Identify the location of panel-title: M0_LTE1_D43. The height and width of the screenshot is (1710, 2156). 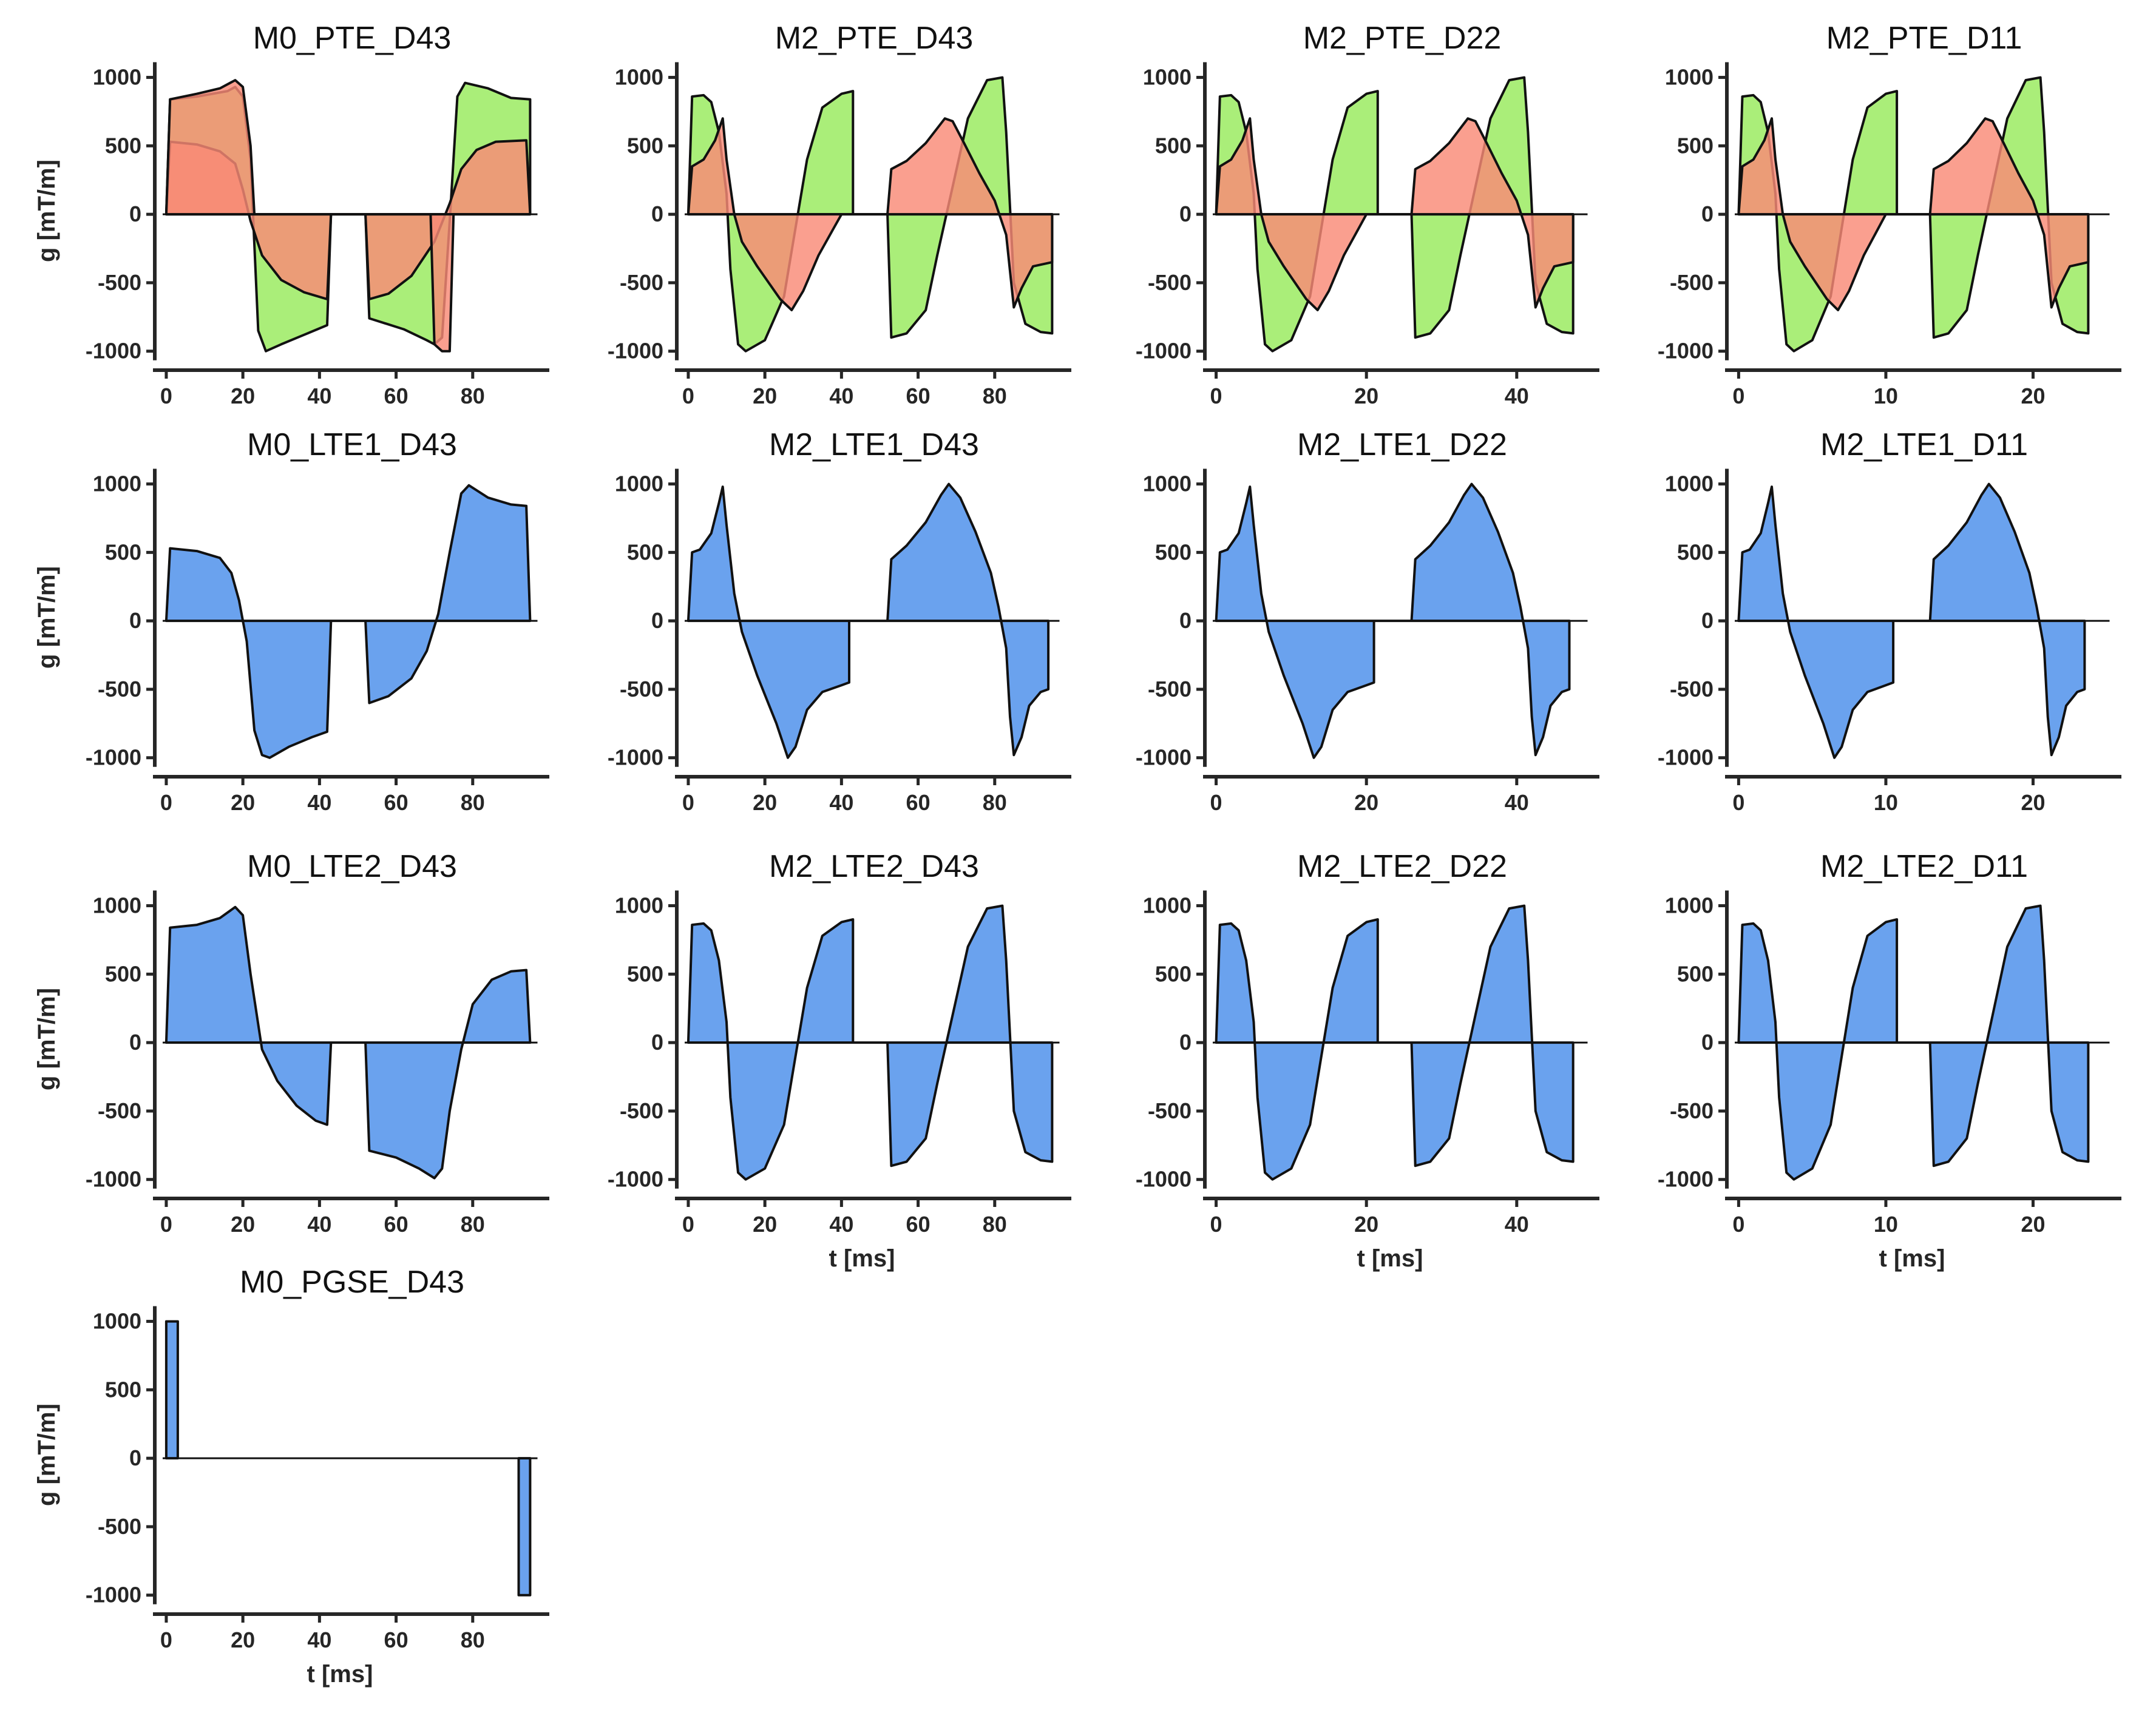
(352, 444).